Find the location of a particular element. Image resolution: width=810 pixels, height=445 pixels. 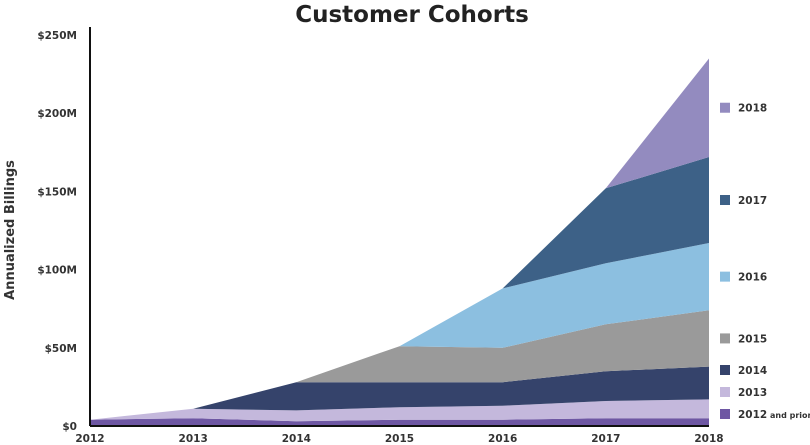

y-tick-label: $100M is located at coordinates (57, 271).